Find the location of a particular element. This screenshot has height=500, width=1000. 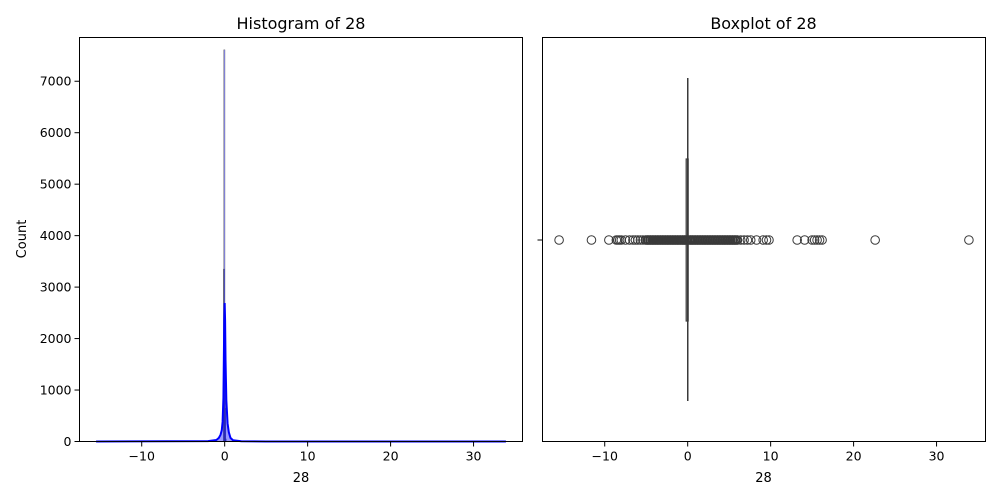

histogram-x-tick-label-0: −10 is located at coordinates (142, 456).